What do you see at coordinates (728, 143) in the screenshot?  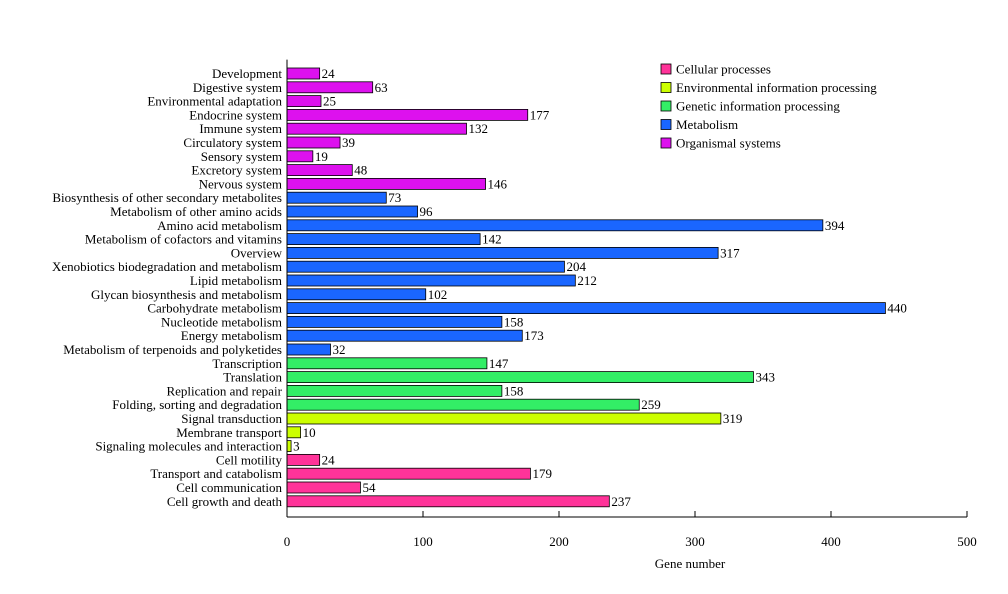 I see `legend-label: Organismal systems` at bounding box center [728, 143].